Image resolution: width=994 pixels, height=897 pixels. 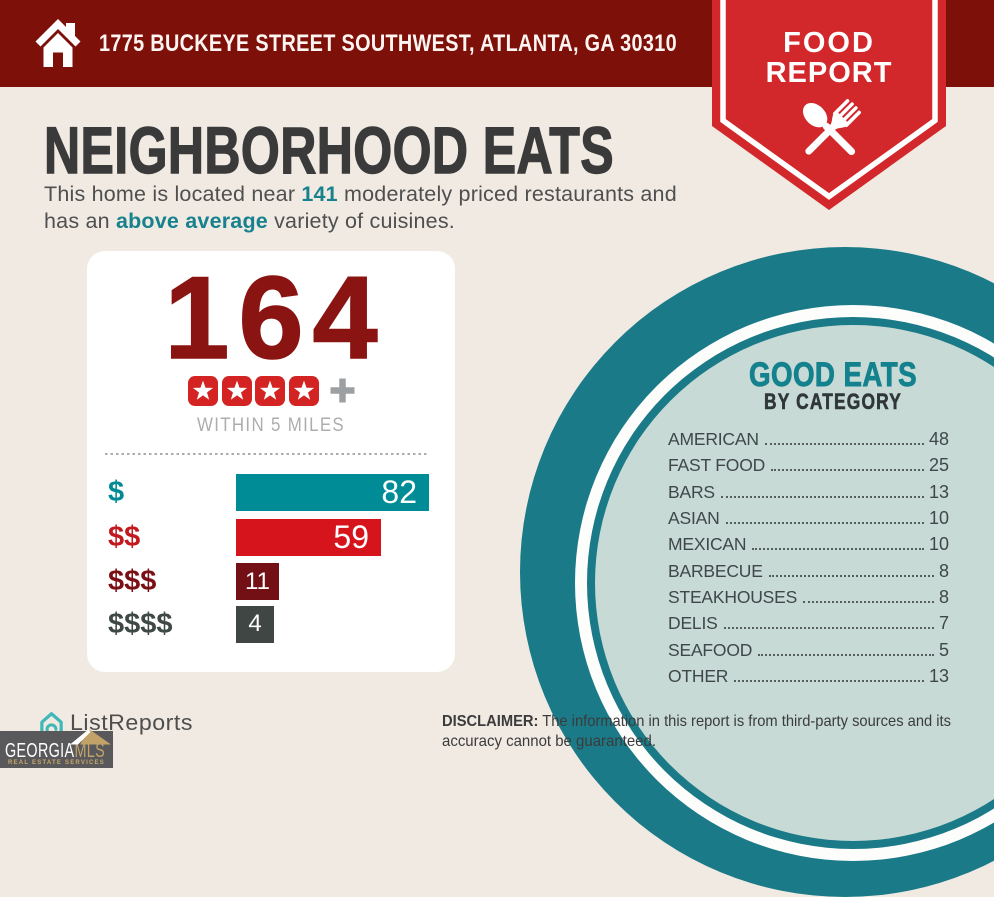 I want to click on price-tier-bar: 4, so click(x=255, y=624).